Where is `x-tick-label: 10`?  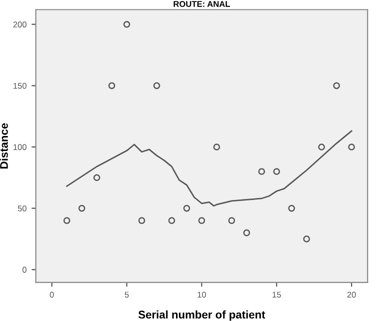
x-tick-label: 10 is located at coordinates (202, 295).